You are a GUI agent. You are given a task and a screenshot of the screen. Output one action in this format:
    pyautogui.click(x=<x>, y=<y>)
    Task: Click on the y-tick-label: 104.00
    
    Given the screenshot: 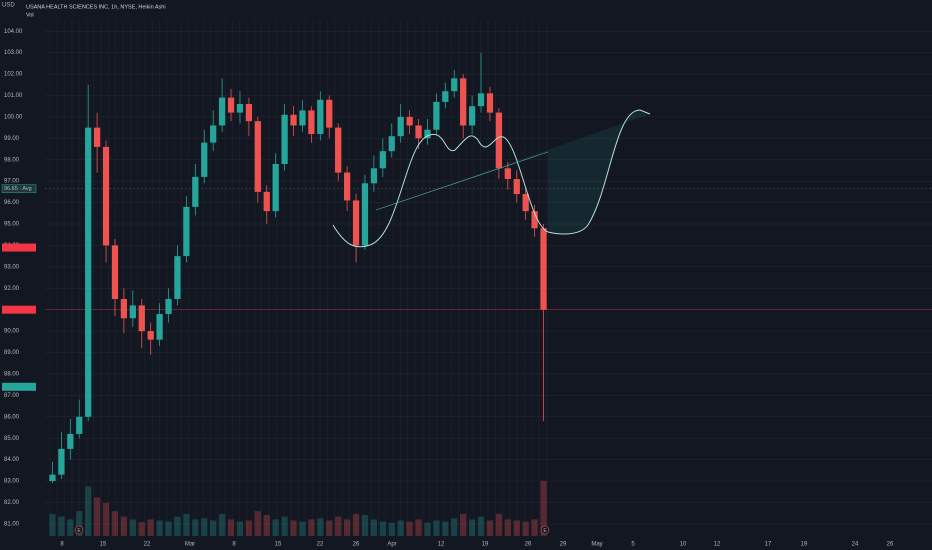 What is the action you would take?
    pyautogui.click(x=13, y=32)
    